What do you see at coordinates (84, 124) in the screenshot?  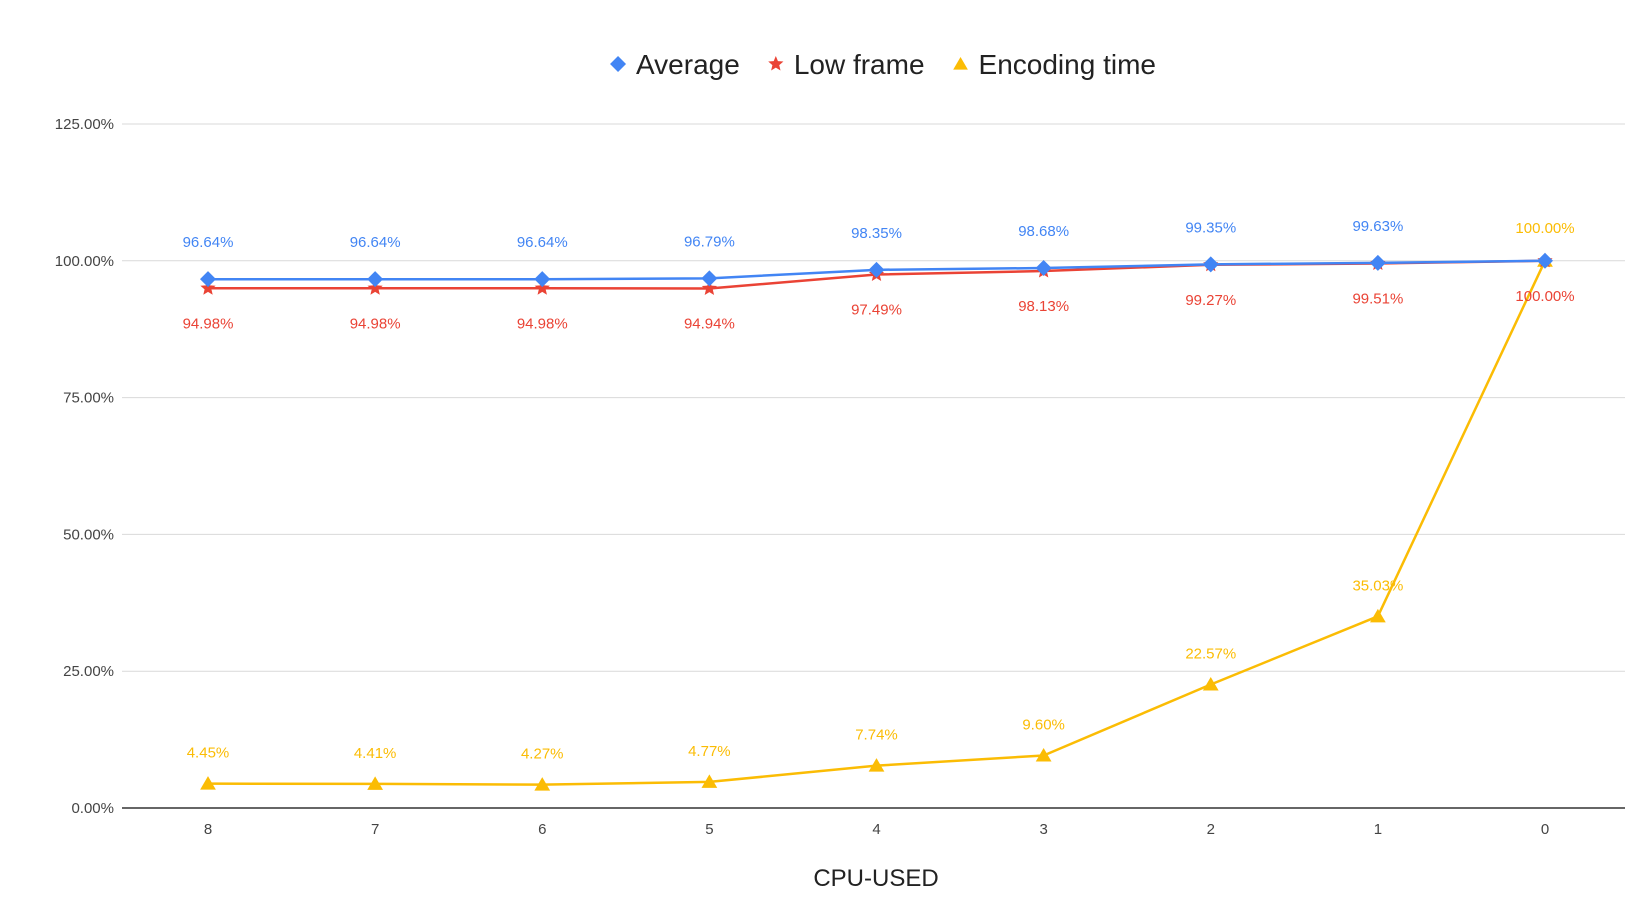 I see `y-tick-label: 125.00%` at bounding box center [84, 124].